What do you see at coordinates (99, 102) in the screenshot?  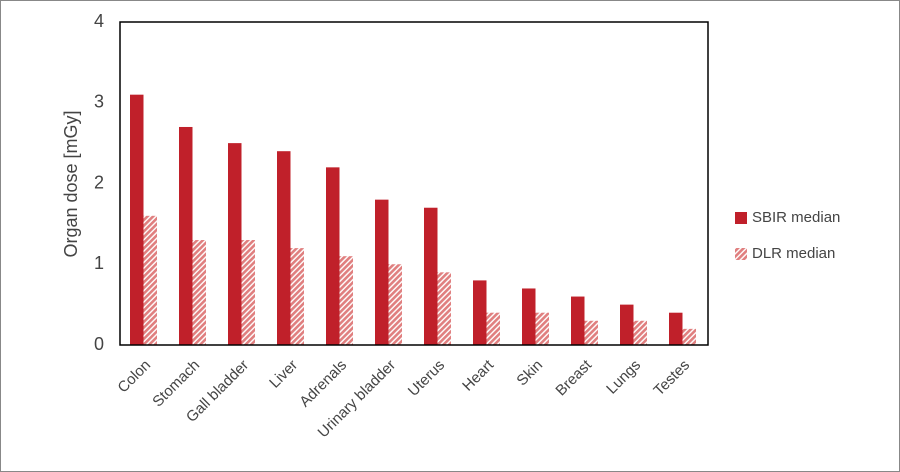 I see `y-tick-label: 3` at bounding box center [99, 102].